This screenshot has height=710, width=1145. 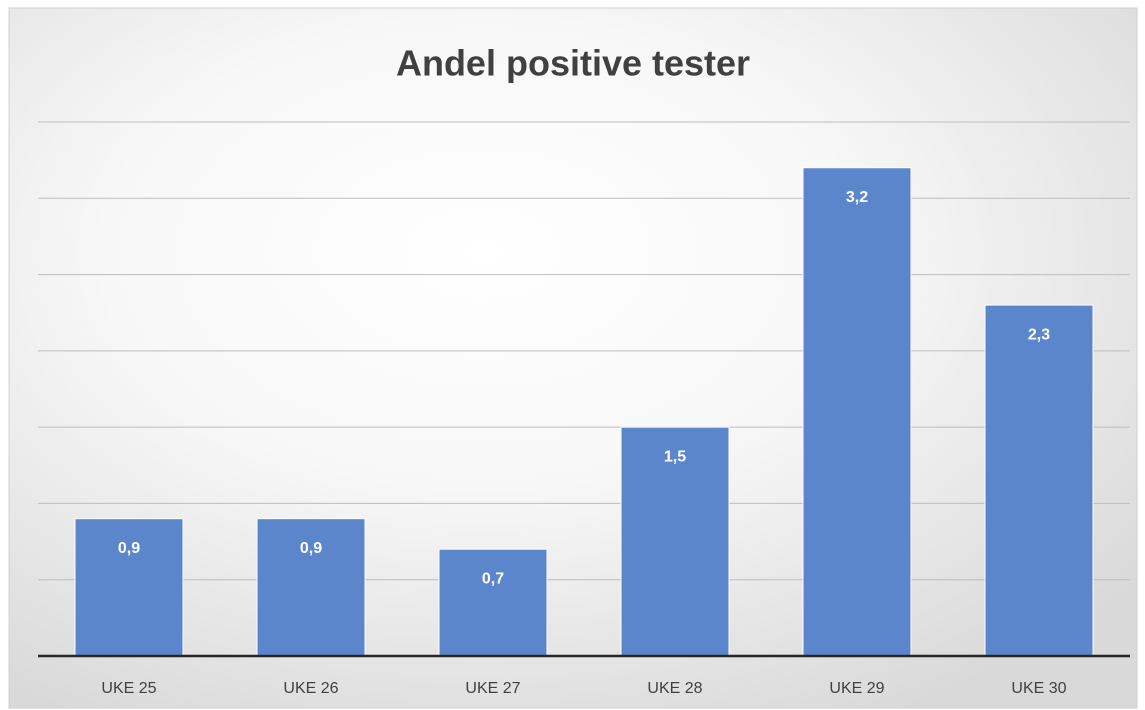 I want to click on x-tick-label: UKE 26, so click(x=310, y=688).